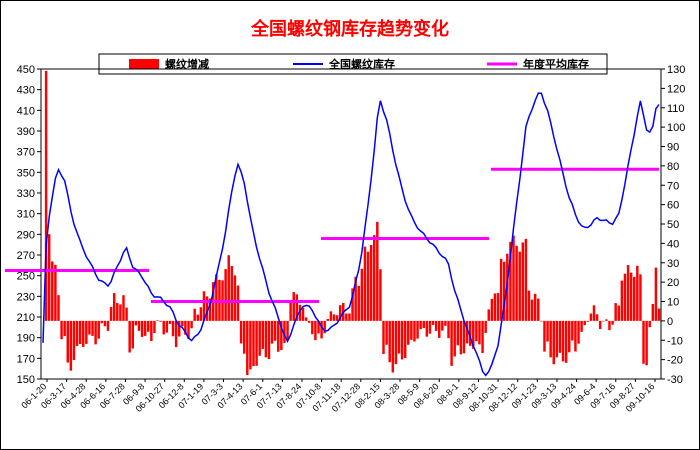 The image size is (700, 450). Describe the element at coordinates (673, 244) in the screenshot. I see `right-axis-tick-label: 40` at that location.